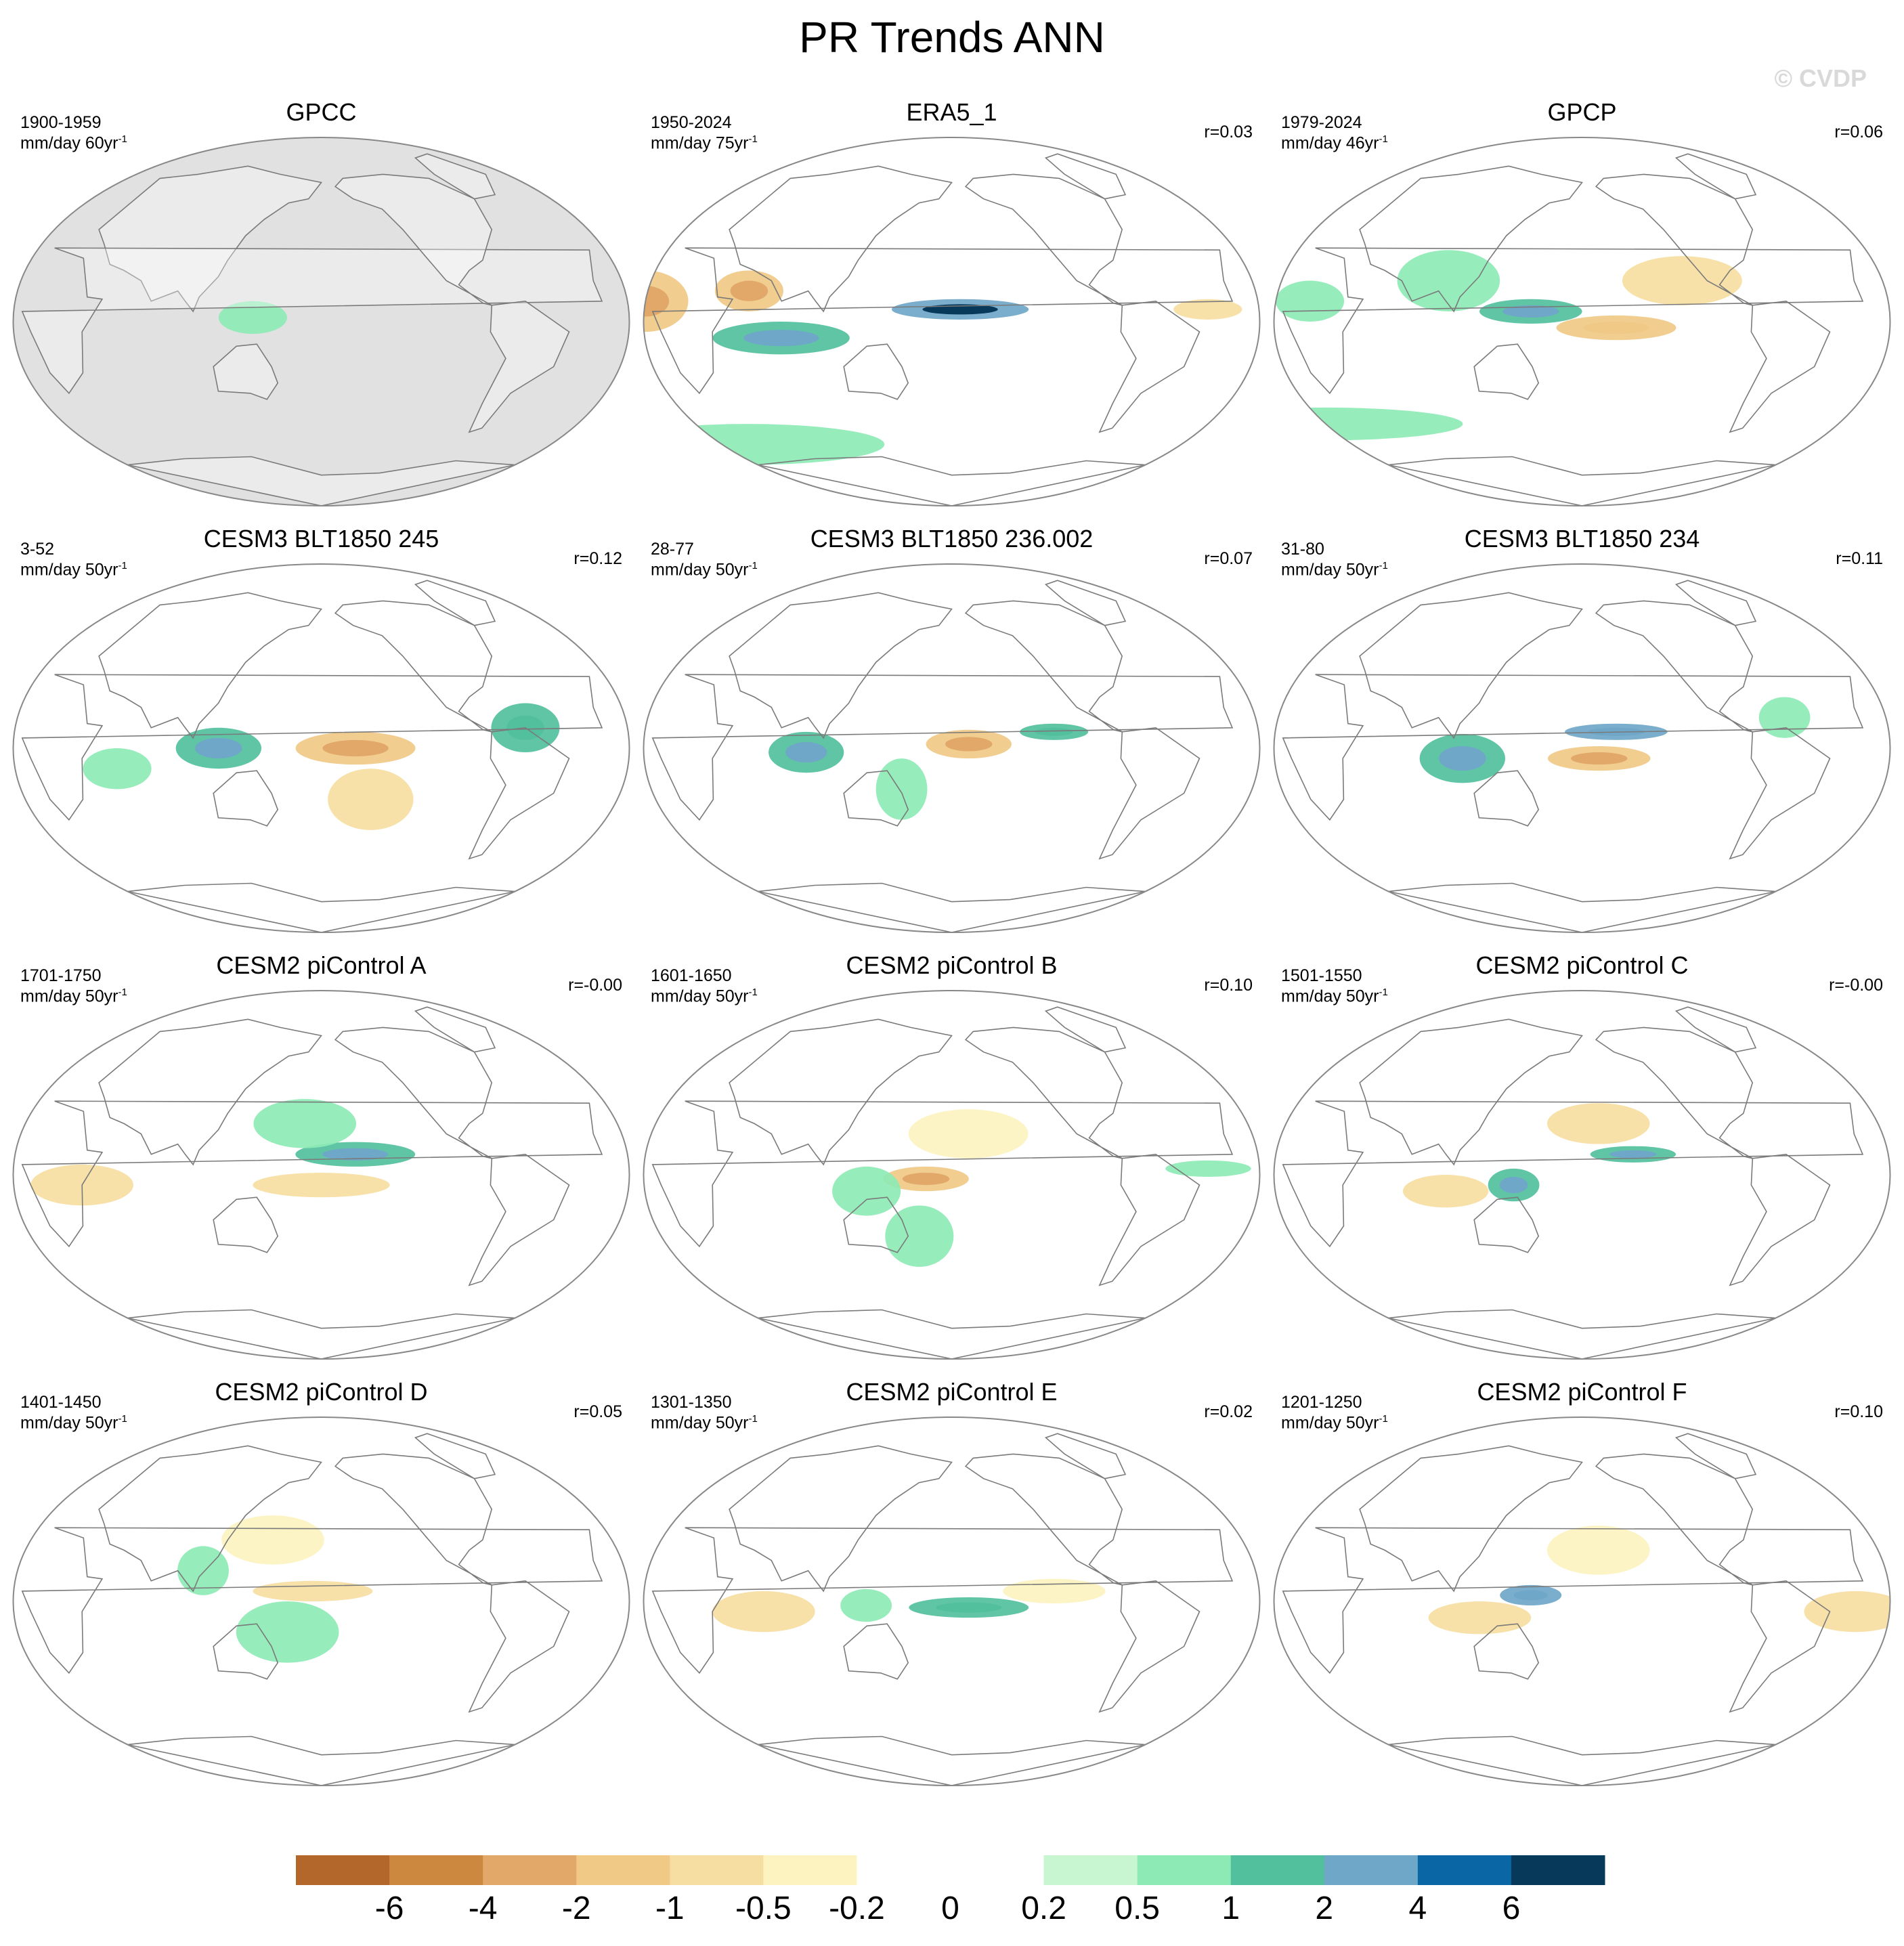 The width and height of the screenshot is (1904, 1946). Describe the element at coordinates (94, 143) in the screenshot. I see `trend-length: 60` at that location.